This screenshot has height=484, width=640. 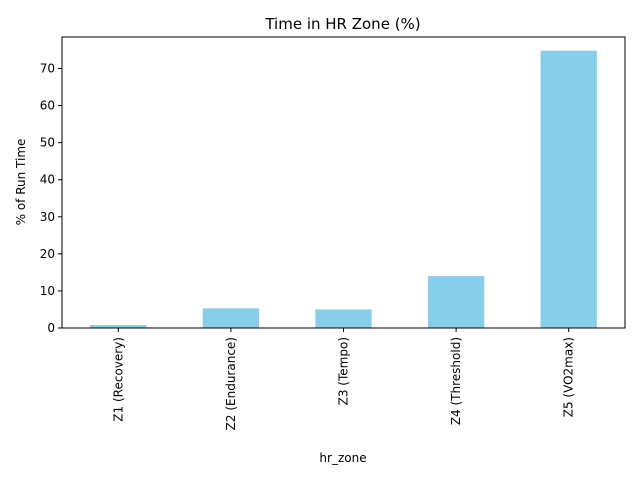 What do you see at coordinates (51, 198) in the screenshot?
I see `y-axis-ticks: 0 10 20 30 40 50 60 70` at bounding box center [51, 198].